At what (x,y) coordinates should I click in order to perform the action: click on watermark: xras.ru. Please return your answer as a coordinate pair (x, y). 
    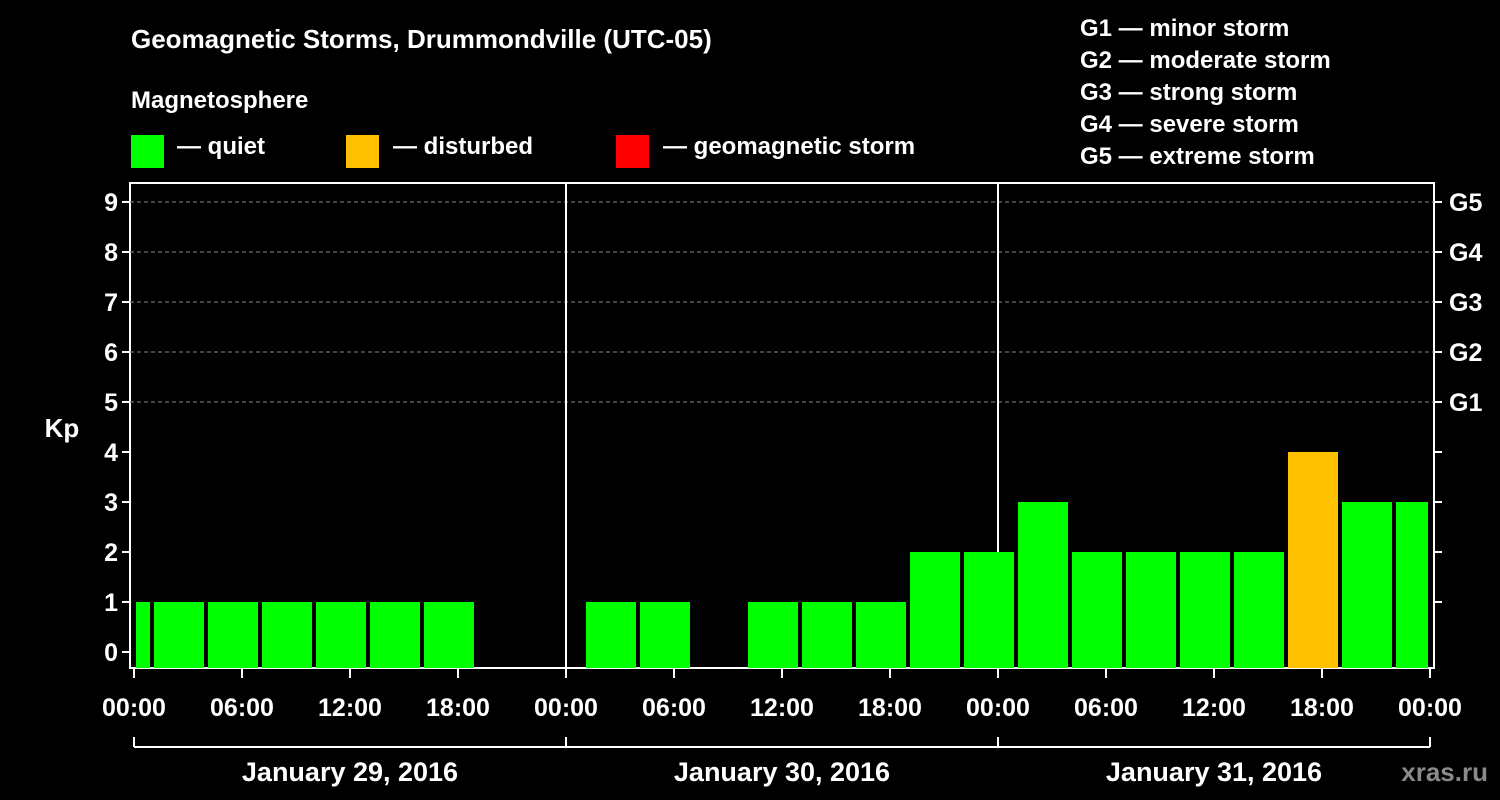
    Looking at the image, I should click on (1444, 772).